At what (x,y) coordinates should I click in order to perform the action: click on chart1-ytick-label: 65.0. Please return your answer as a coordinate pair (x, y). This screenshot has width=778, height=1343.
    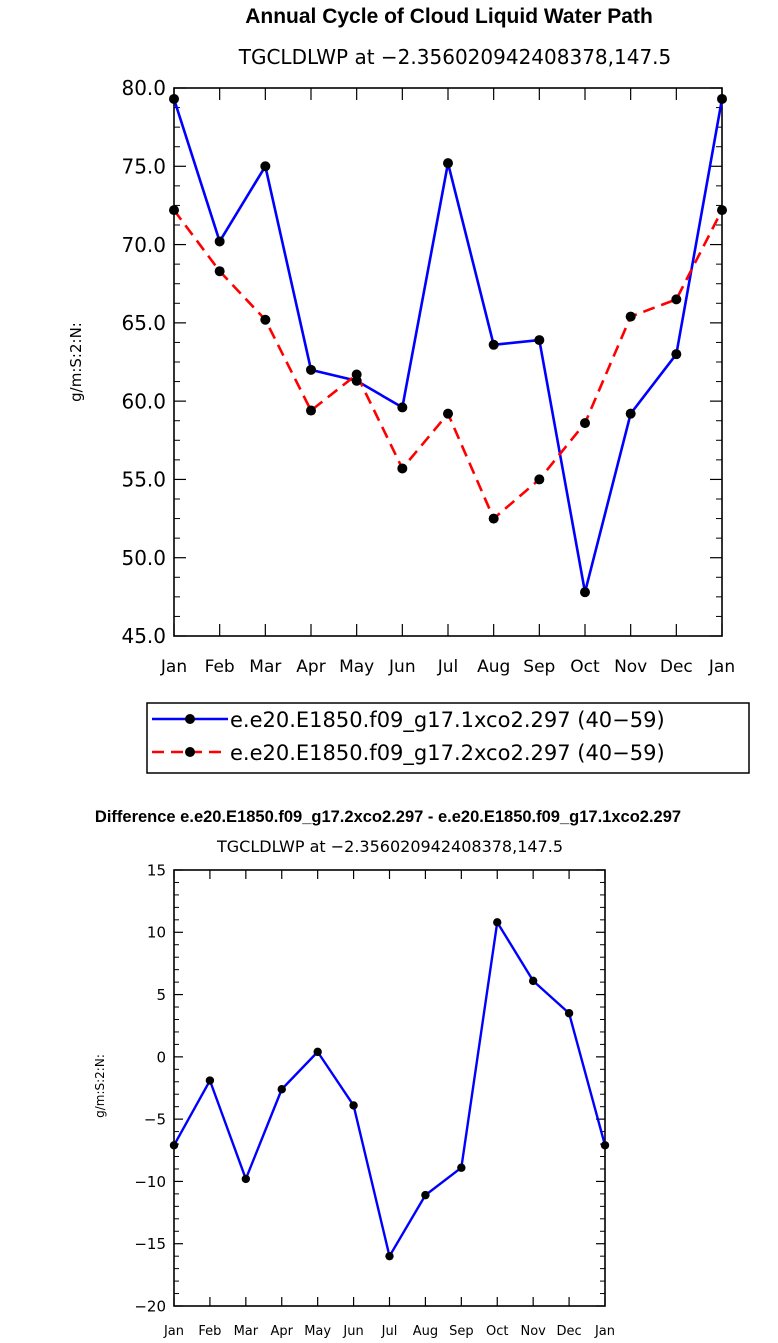
    Looking at the image, I should click on (143, 323).